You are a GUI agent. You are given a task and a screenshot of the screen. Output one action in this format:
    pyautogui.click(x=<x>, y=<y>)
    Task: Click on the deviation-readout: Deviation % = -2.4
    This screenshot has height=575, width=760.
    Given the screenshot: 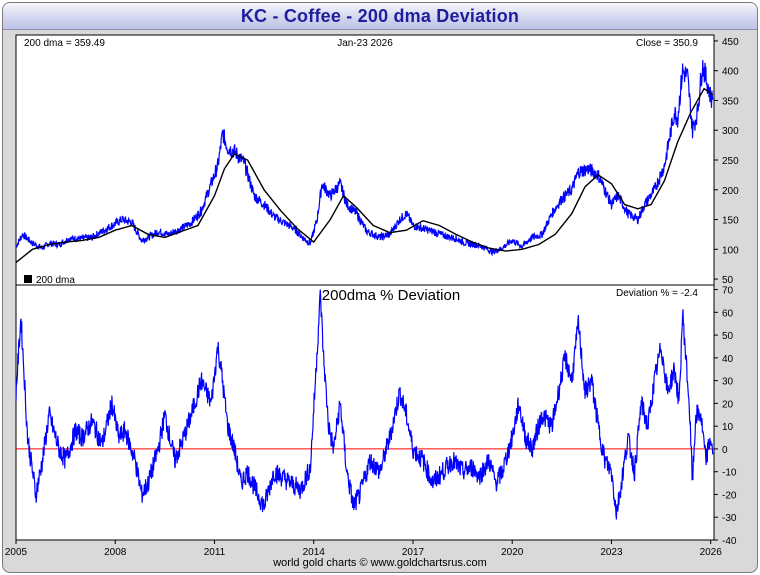 What is the action you would take?
    pyautogui.click(x=657, y=293)
    